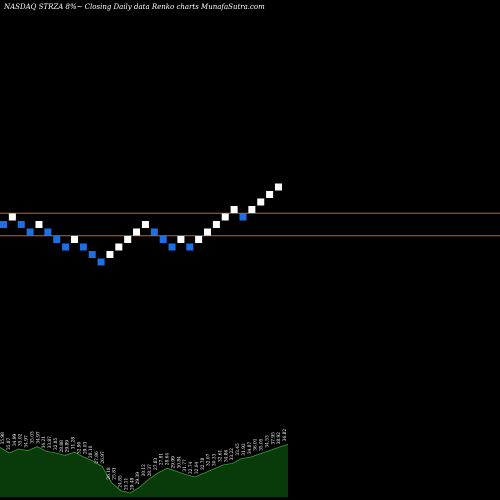 Image resolution: width=500 pixels, height=500 pixels. Describe the element at coordinates (209, 459) in the screenshot. I see `volume-label: 32.07` at that location.